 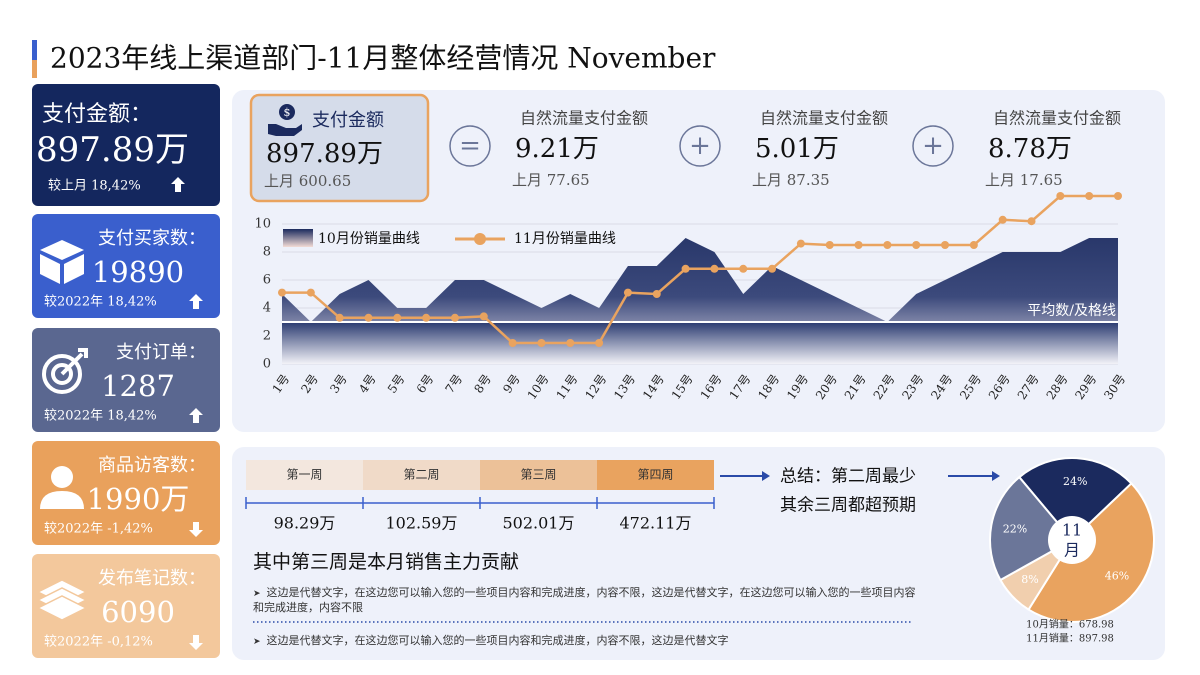 What do you see at coordinates (1030, 149) in the screenshot?
I see `part-value: 8.78万` at bounding box center [1030, 149].